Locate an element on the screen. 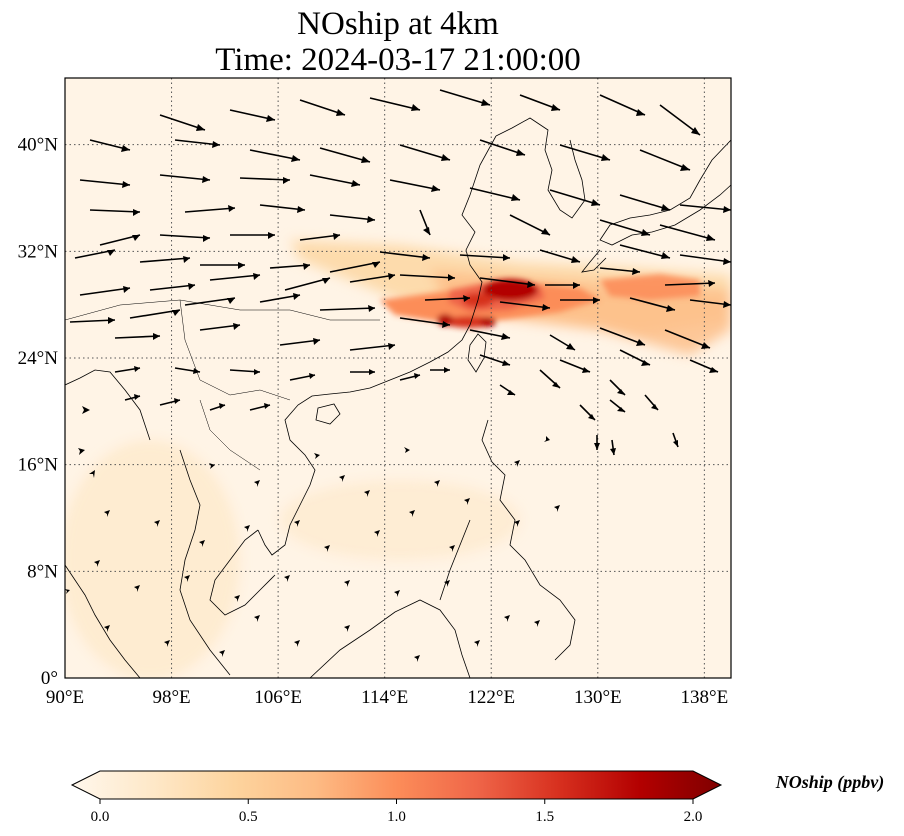  colorbar-tick-label: 0.5 is located at coordinates (248, 817).